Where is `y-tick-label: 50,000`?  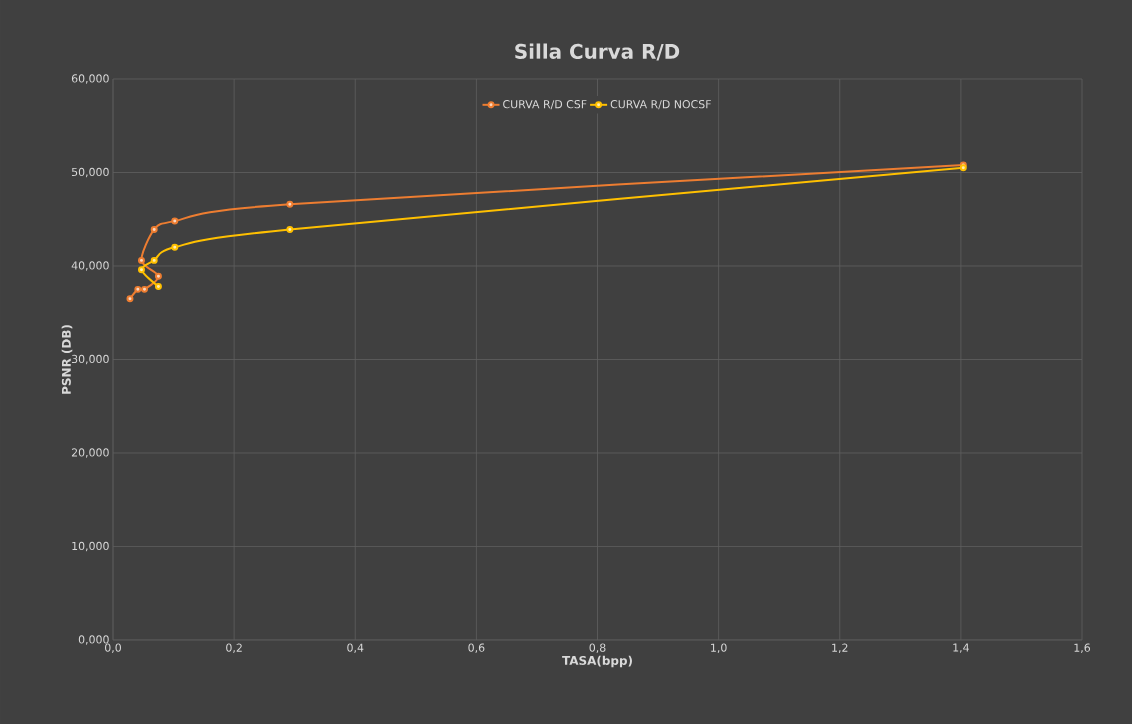 y-tick-label: 50,000 is located at coordinates (90, 172).